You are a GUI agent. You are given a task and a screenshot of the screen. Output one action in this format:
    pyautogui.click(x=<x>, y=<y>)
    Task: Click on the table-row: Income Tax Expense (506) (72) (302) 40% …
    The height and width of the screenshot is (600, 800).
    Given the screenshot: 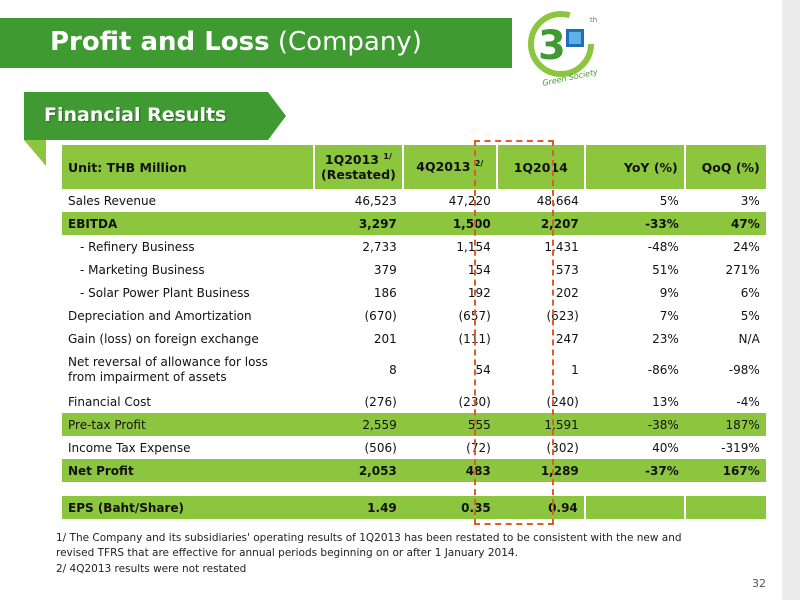 What is the action you would take?
    pyautogui.click(x=414, y=447)
    